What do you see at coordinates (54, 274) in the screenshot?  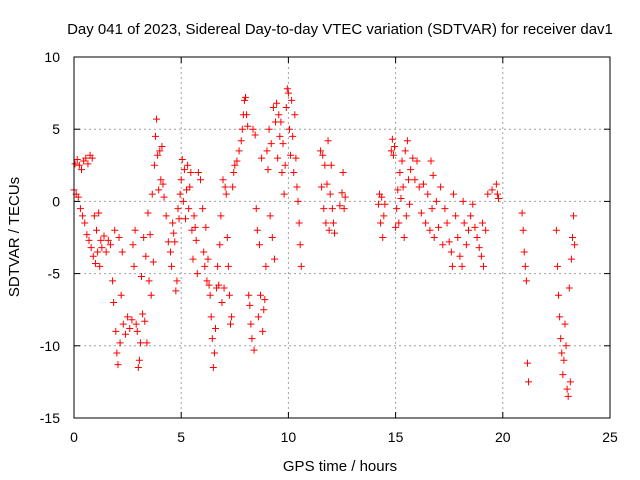 I see `y-tick-label: -5` at bounding box center [54, 274].